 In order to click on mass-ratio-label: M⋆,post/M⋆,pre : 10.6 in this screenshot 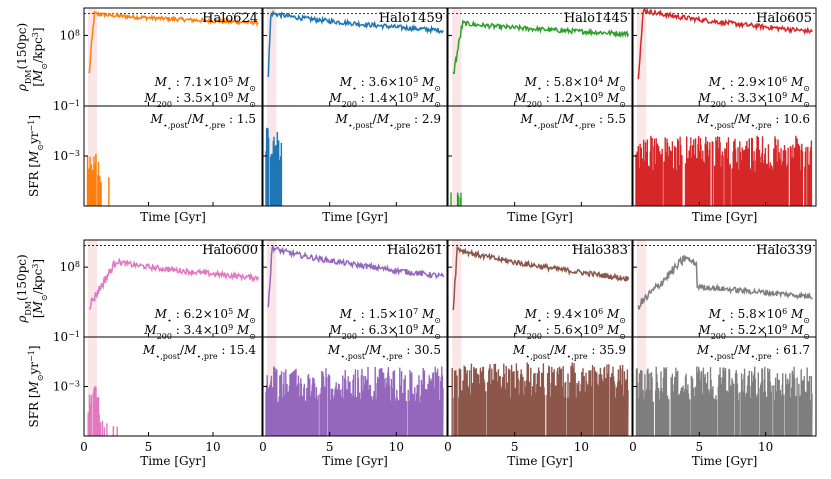, I will do `click(753, 121)`.